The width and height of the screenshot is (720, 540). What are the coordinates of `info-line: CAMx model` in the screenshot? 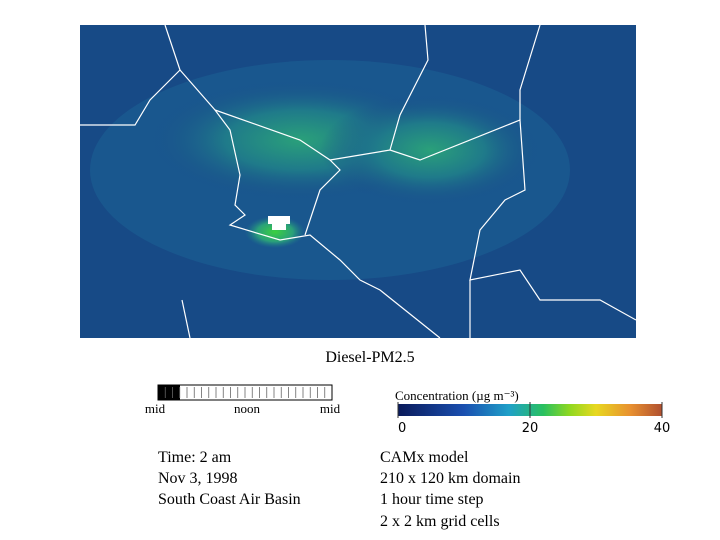 It's located at (424, 457).